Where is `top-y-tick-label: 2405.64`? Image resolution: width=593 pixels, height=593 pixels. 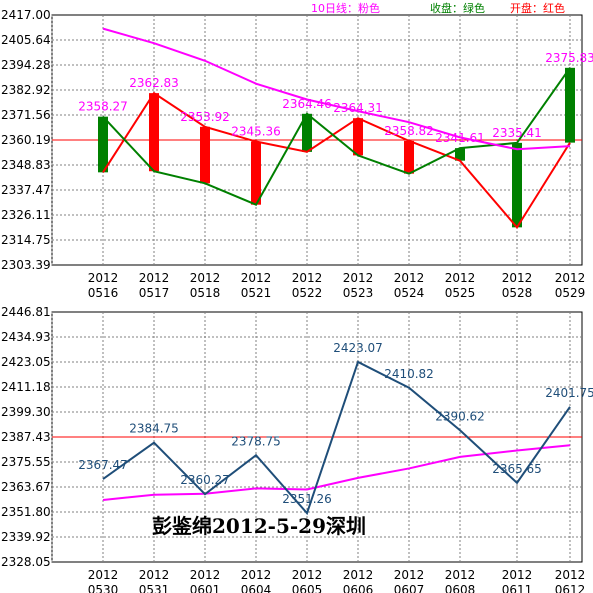
top-y-tick-label: 2405.64 is located at coordinates (26, 40).